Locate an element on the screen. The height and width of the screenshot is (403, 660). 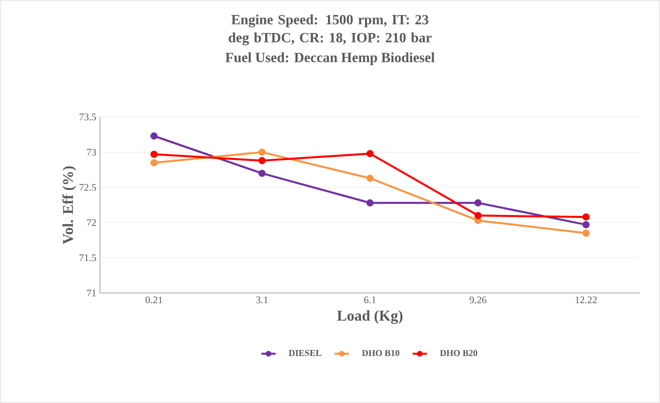
legend-label: DIESEL is located at coordinates (305, 353).